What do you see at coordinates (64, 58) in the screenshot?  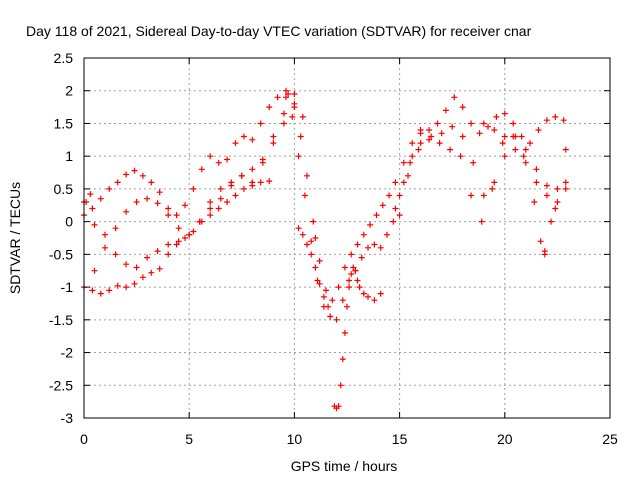 I see `y-tick-label: 2.5` at bounding box center [64, 58].